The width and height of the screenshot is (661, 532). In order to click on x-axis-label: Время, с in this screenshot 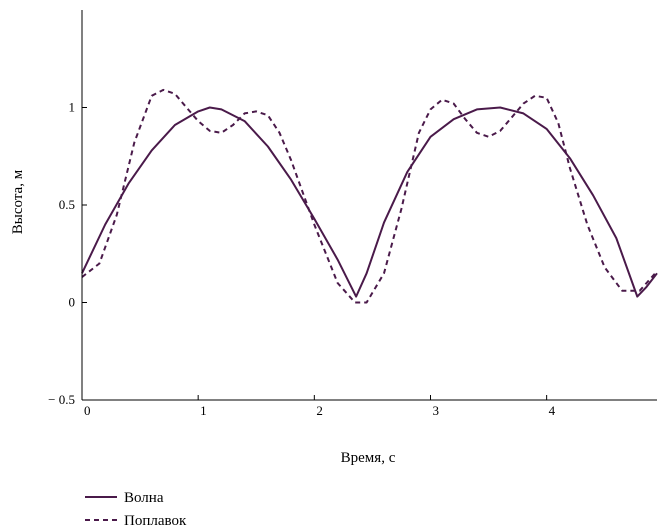, I will do `click(368, 458)`.